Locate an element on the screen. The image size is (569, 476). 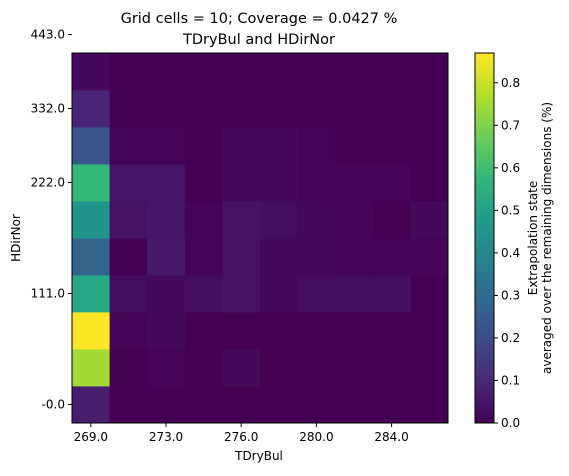
colorbar is located at coordinates (484, 238).